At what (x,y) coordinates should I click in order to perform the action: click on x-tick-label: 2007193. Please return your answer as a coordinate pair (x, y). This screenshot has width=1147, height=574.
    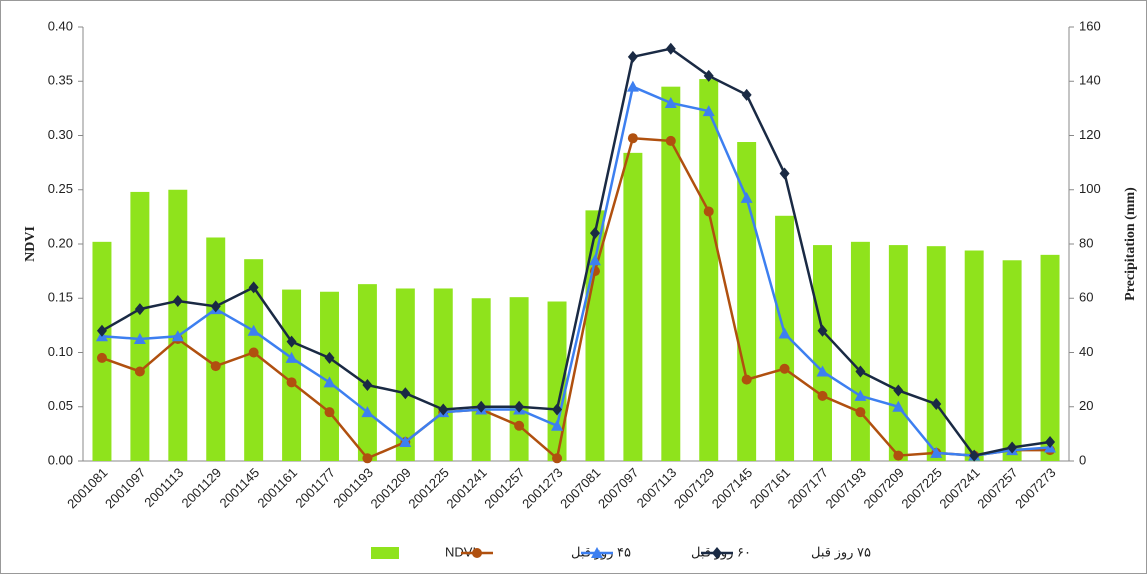
    Looking at the image, I should click on (846, 488).